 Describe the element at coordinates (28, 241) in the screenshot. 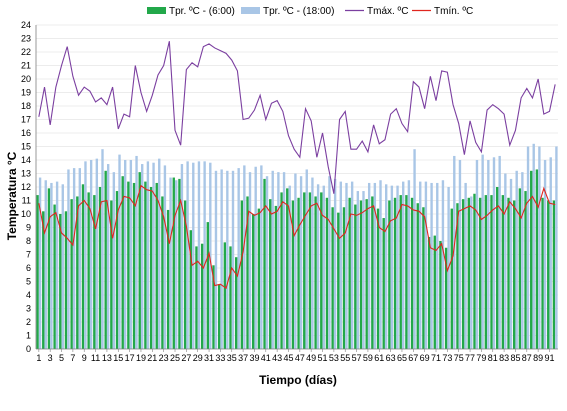

I see `y-tick-label: 8` at that location.